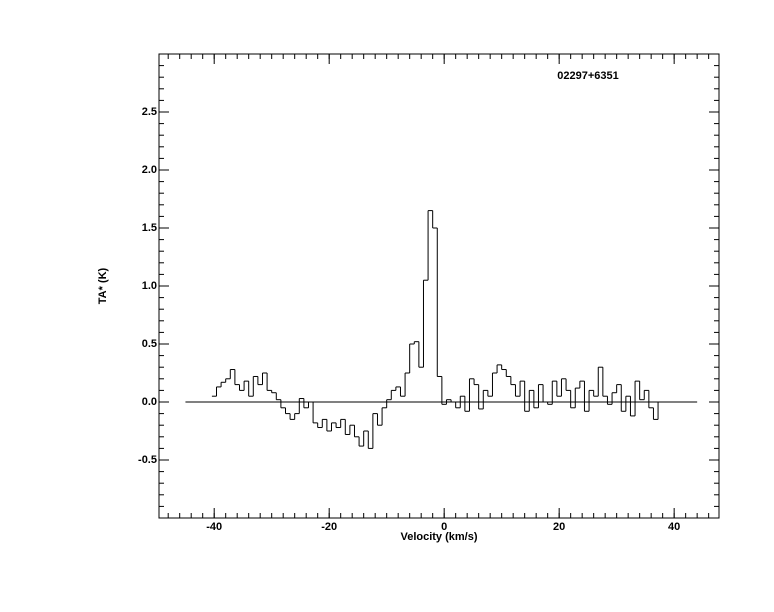 The image size is (774, 612). I want to click on x-tick-label: 40, so click(674, 527).